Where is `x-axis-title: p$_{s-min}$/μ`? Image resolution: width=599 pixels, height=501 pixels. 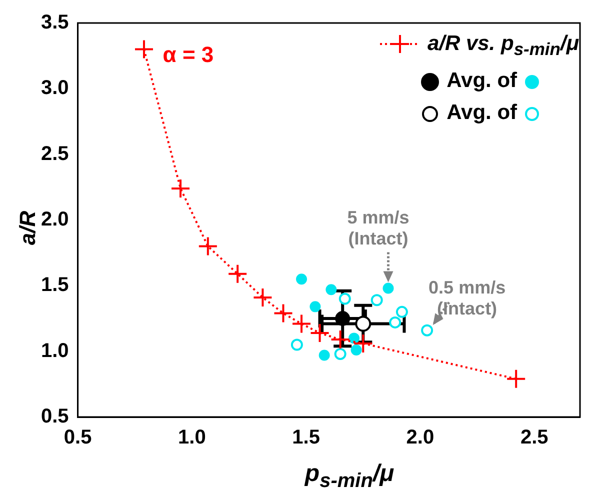
x-axis-title: p$_{s-min}$/μ is located at coordinates (349, 476).